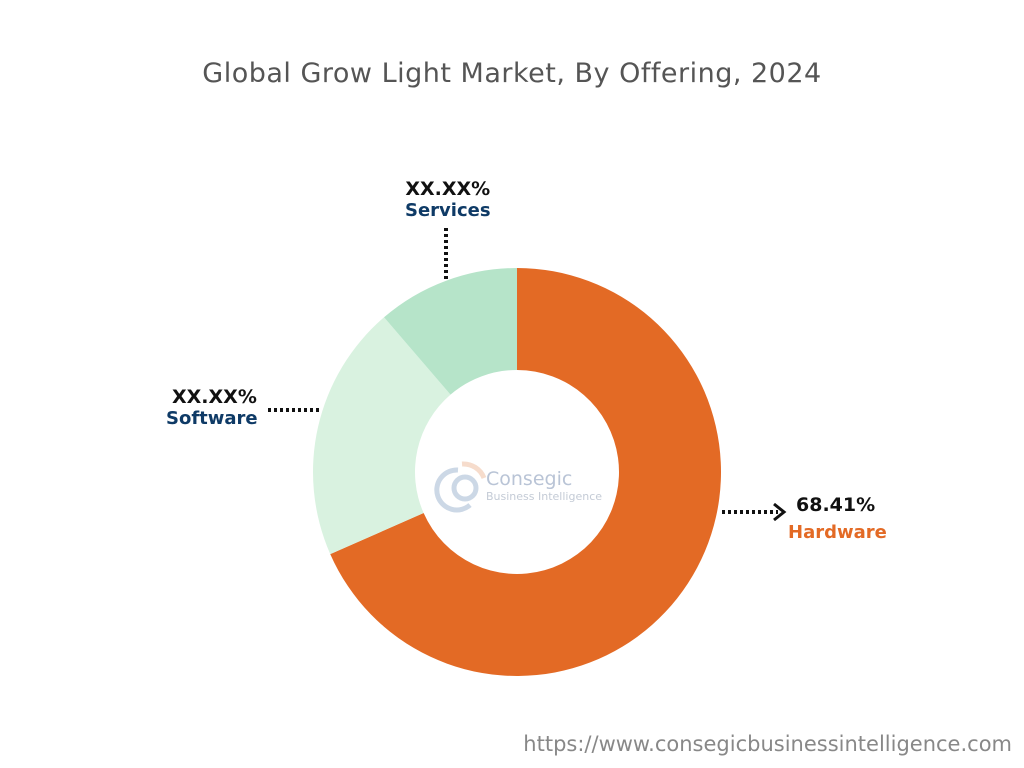 This screenshot has height=768, width=1024. What do you see at coordinates (381, 436) in the screenshot?
I see `slice-software` at bounding box center [381, 436].